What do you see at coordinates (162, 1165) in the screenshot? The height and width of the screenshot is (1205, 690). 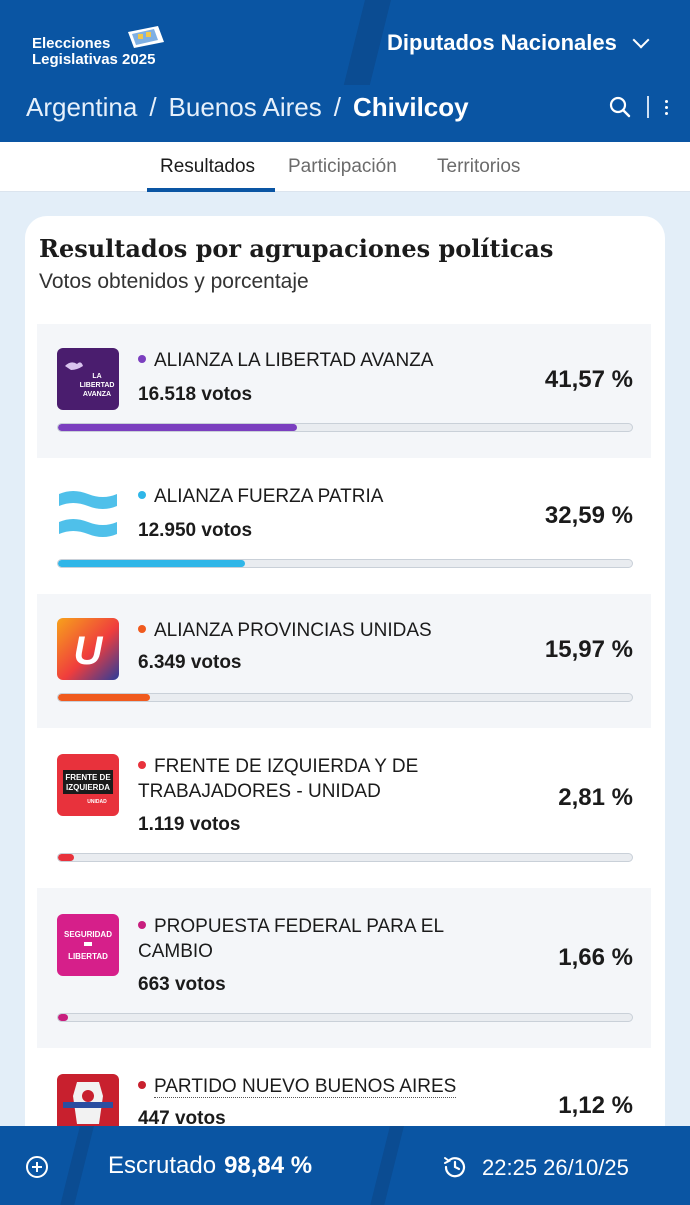 I see `scrutiny-label: Escrutado` at bounding box center [162, 1165].